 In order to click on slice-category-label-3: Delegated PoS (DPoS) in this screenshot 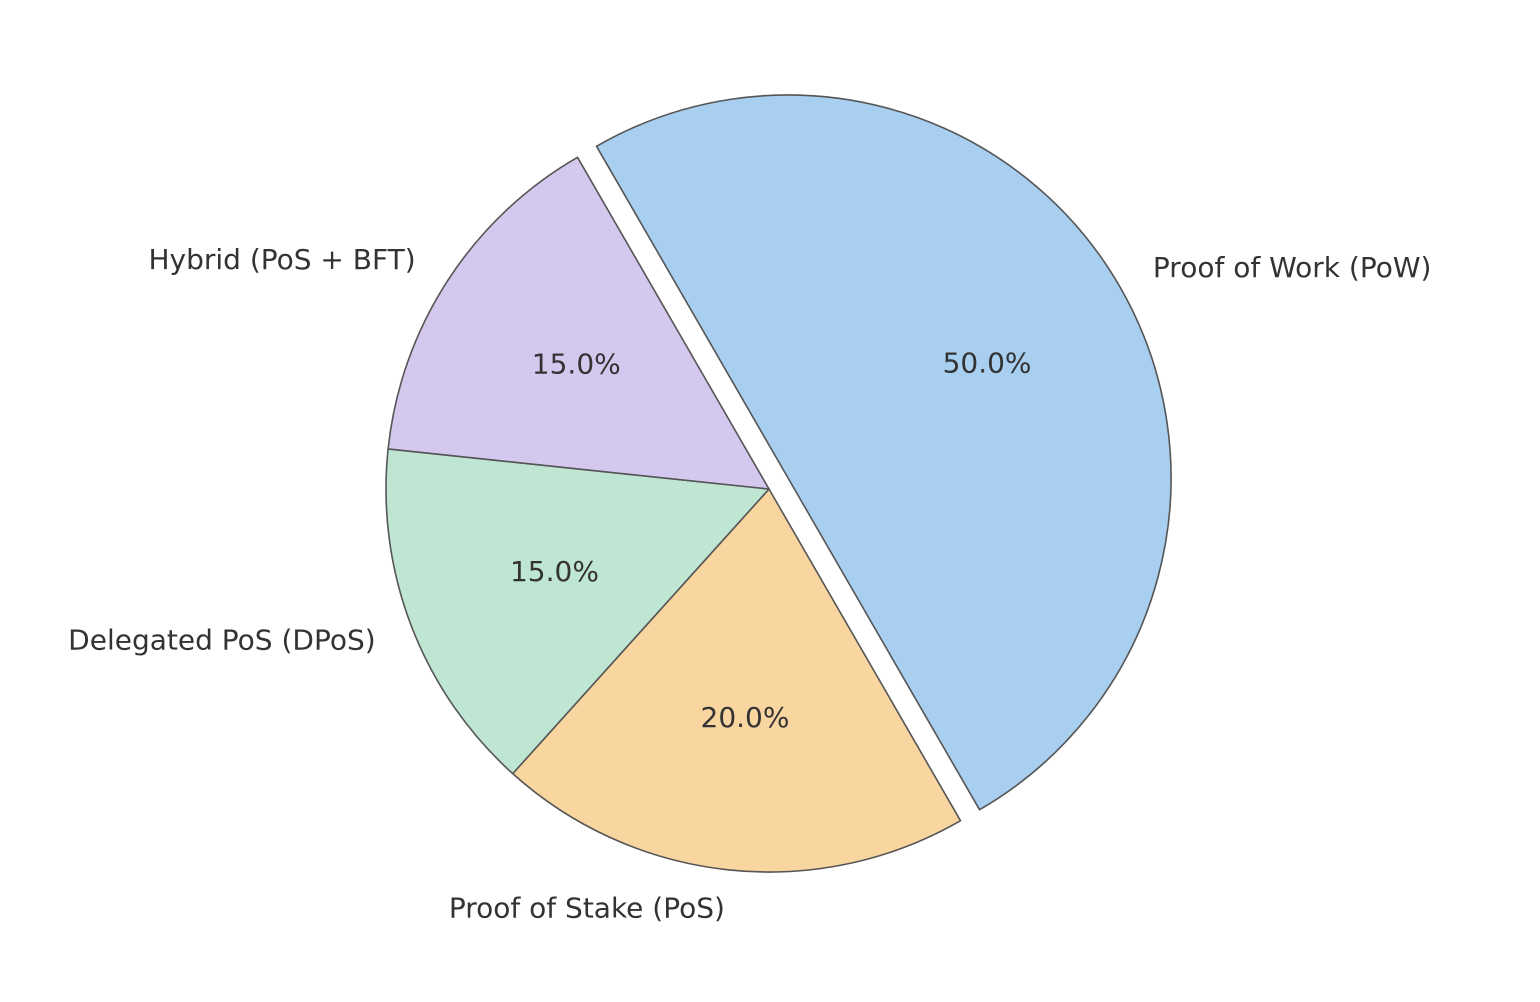, I will do `click(222, 639)`.